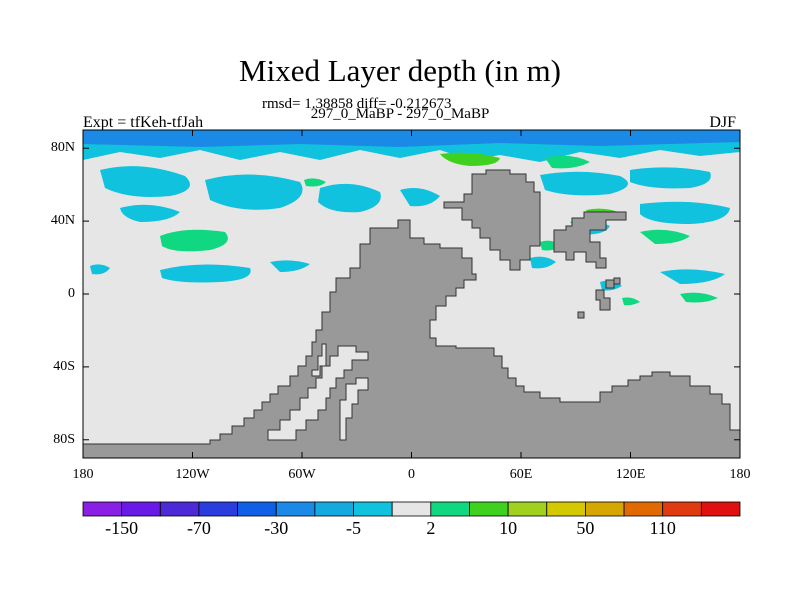  I want to click on lat-tick-label: 0, so click(71, 293).